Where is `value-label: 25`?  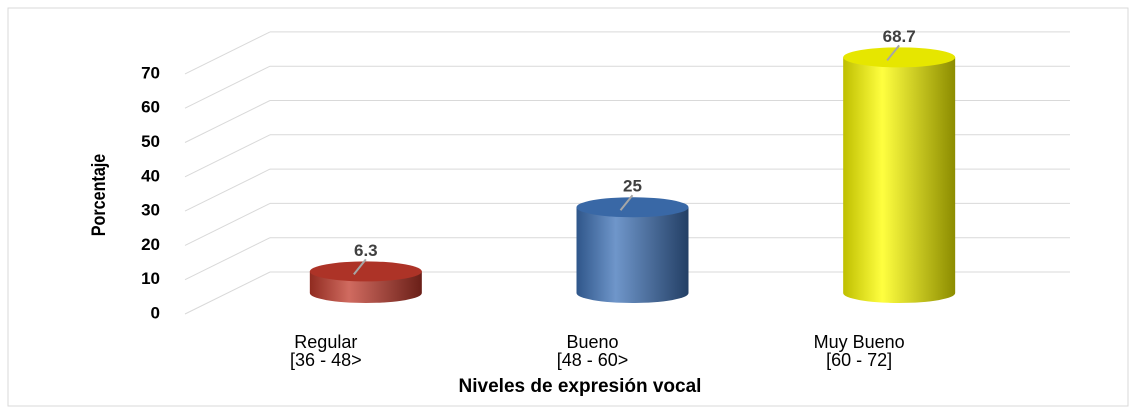 value-label: 25 is located at coordinates (632, 186).